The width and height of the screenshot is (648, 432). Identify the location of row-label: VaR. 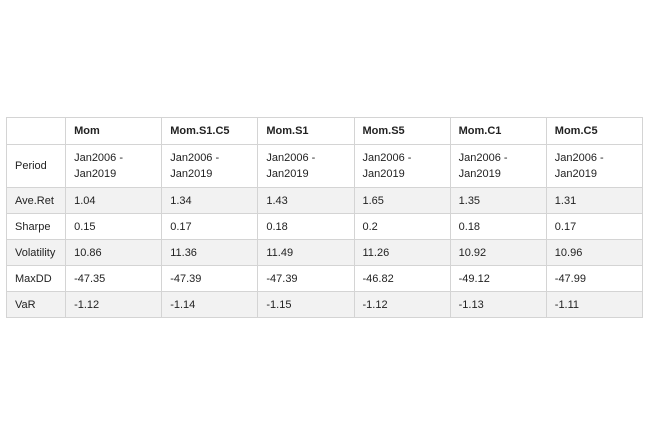
(36, 304).